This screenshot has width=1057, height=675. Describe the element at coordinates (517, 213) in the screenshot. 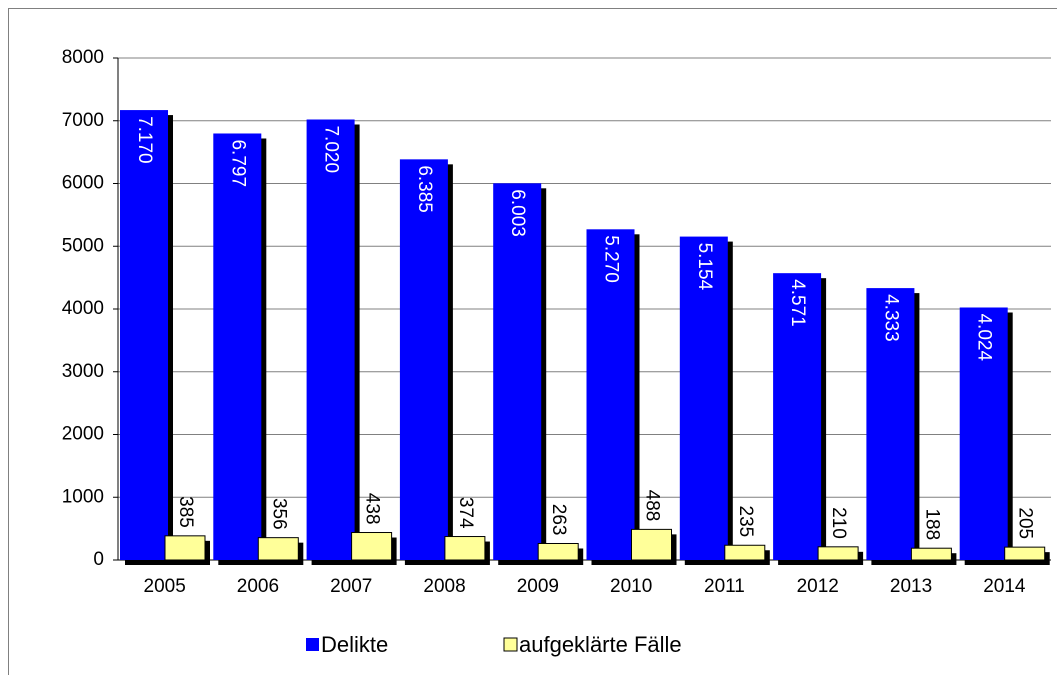

I see `value-label: 6.003` at that location.